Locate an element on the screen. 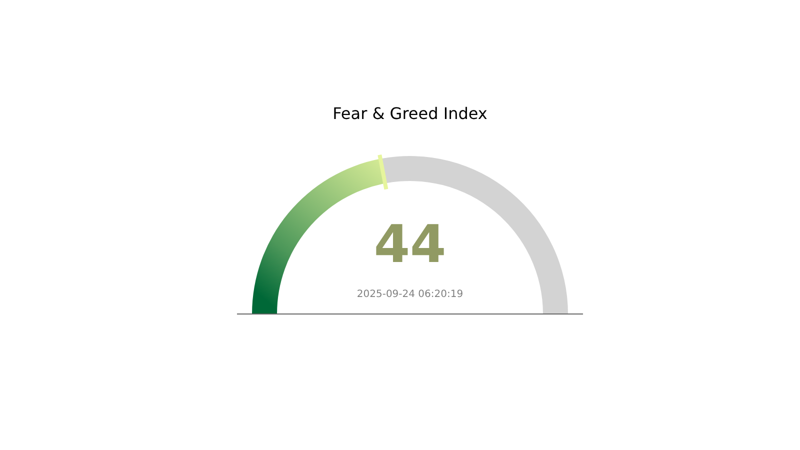  chart-title: Fear & Greed Index is located at coordinates (410, 113).